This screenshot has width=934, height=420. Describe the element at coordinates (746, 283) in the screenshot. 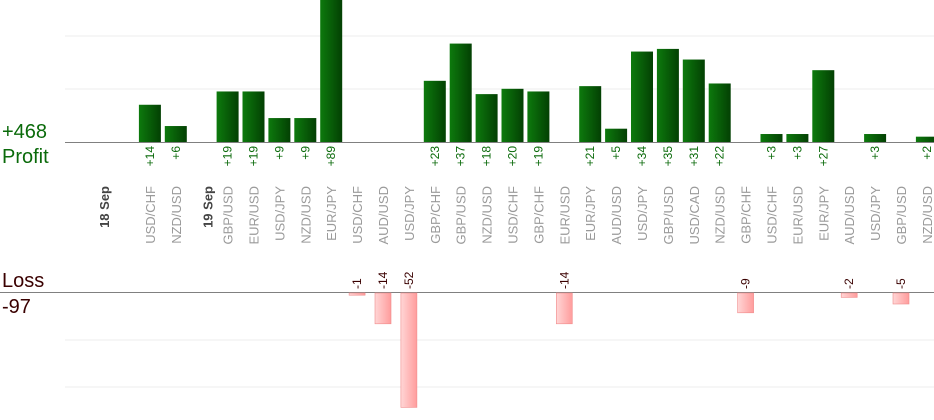

I see `loss-value-label: -9` at that location.